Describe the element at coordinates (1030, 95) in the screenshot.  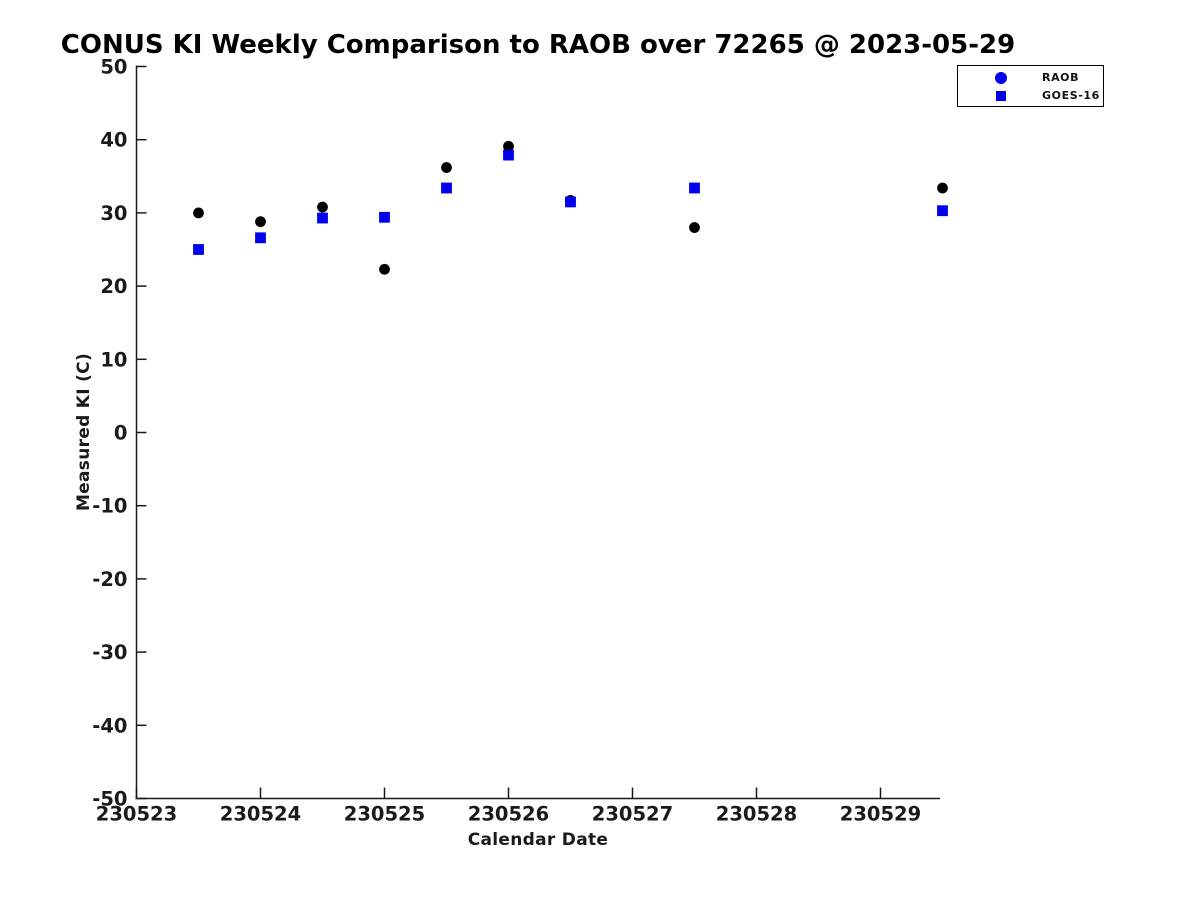
I see `legend-entry-goes-16: GOES-16` at that location.